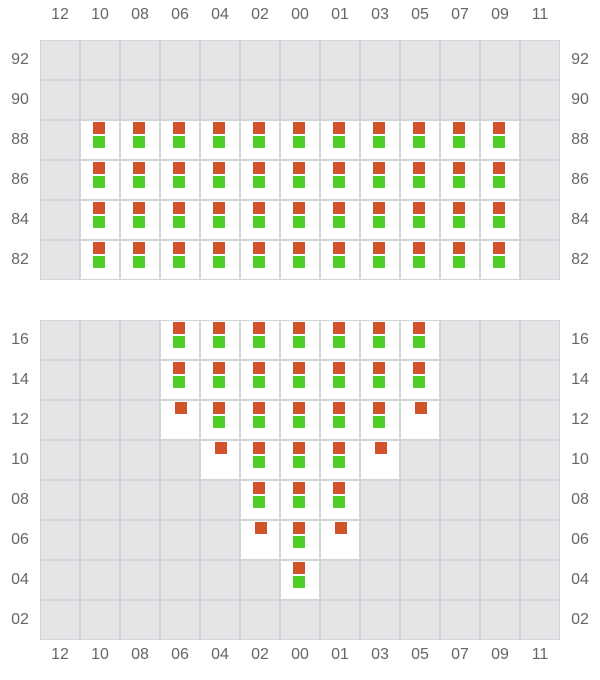  Describe the element at coordinates (20, 459) in the screenshot. I see `row-label-left: 10` at that location.